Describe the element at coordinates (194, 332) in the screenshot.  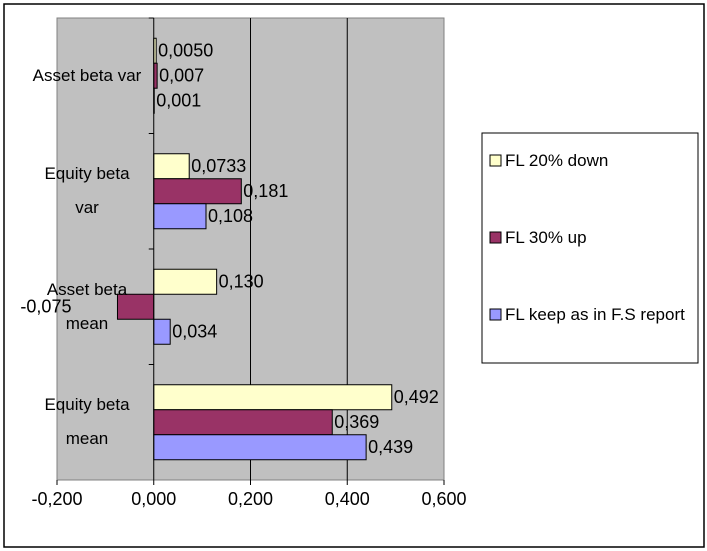
I see `value-label: 0,034` at that location.